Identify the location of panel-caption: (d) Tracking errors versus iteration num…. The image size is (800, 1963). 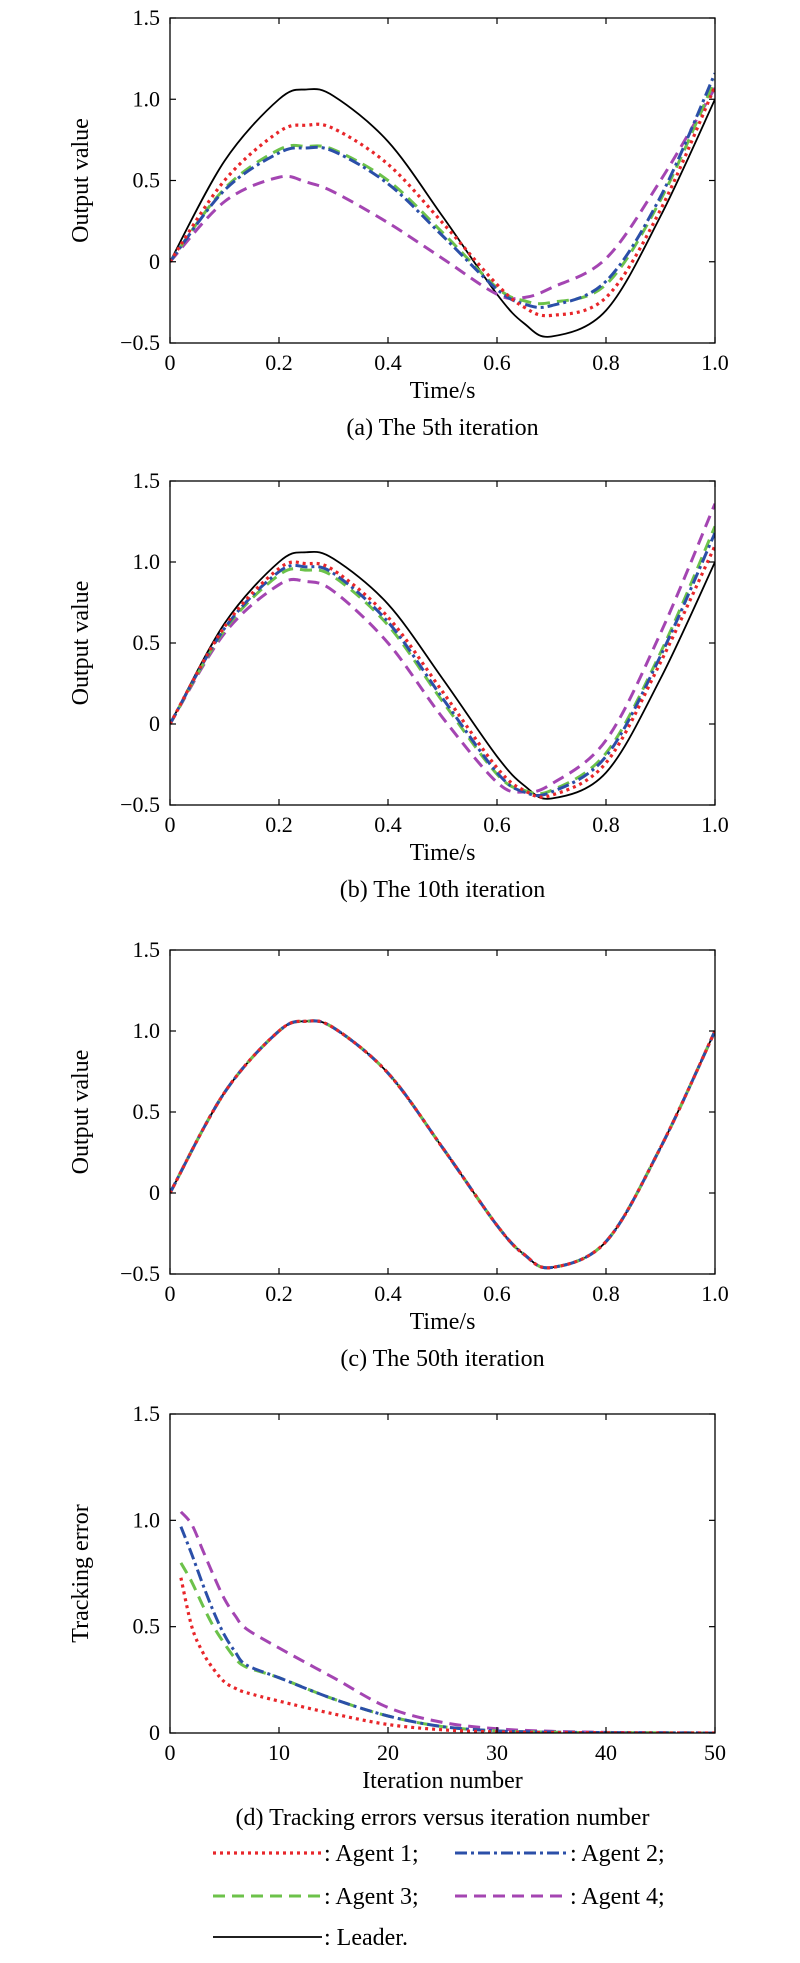
(443, 1818).